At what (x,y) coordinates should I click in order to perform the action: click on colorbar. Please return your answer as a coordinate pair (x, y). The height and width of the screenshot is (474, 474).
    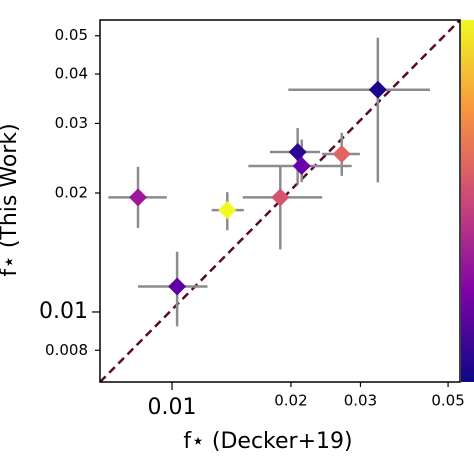
    Looking at the image, I should click on (467, 201).